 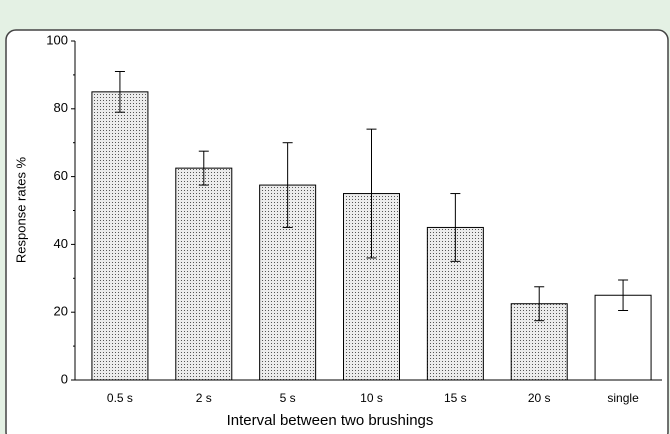 I want to click on y-tick-label: 60, so click(x=61, y=175).